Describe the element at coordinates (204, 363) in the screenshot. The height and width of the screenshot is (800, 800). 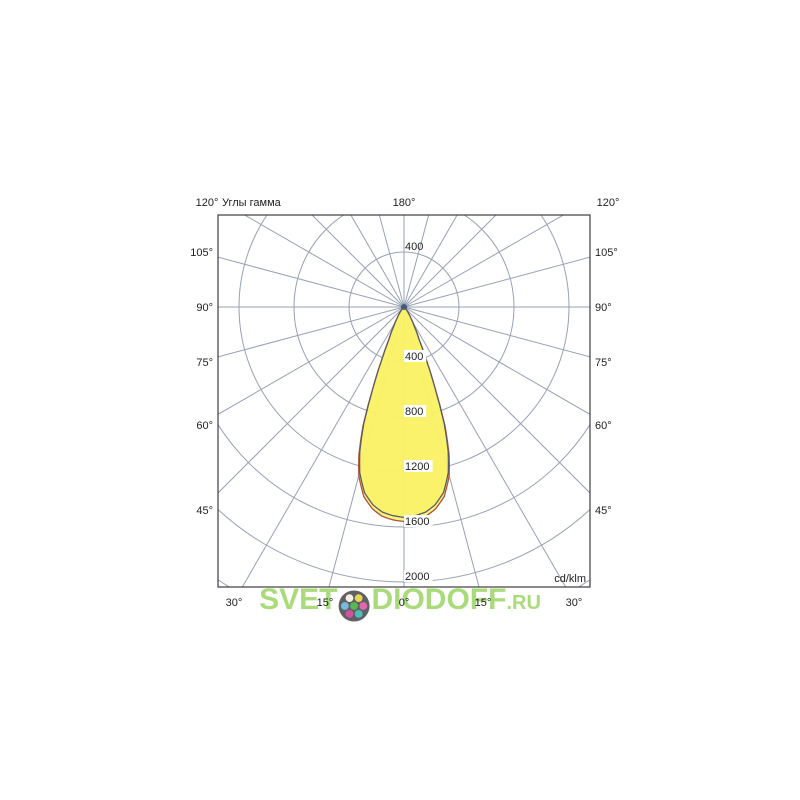
I see `angle-label-left: 75°` at that location.